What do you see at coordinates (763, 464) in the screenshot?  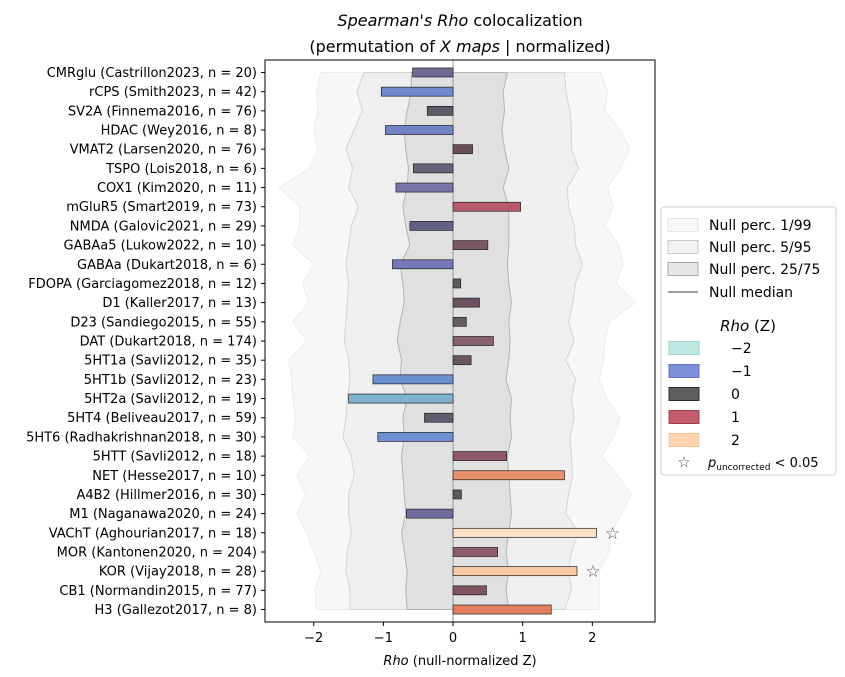 I see `legend-sig-label: puncorrected < 0.05` at bounding box center [763, 464].